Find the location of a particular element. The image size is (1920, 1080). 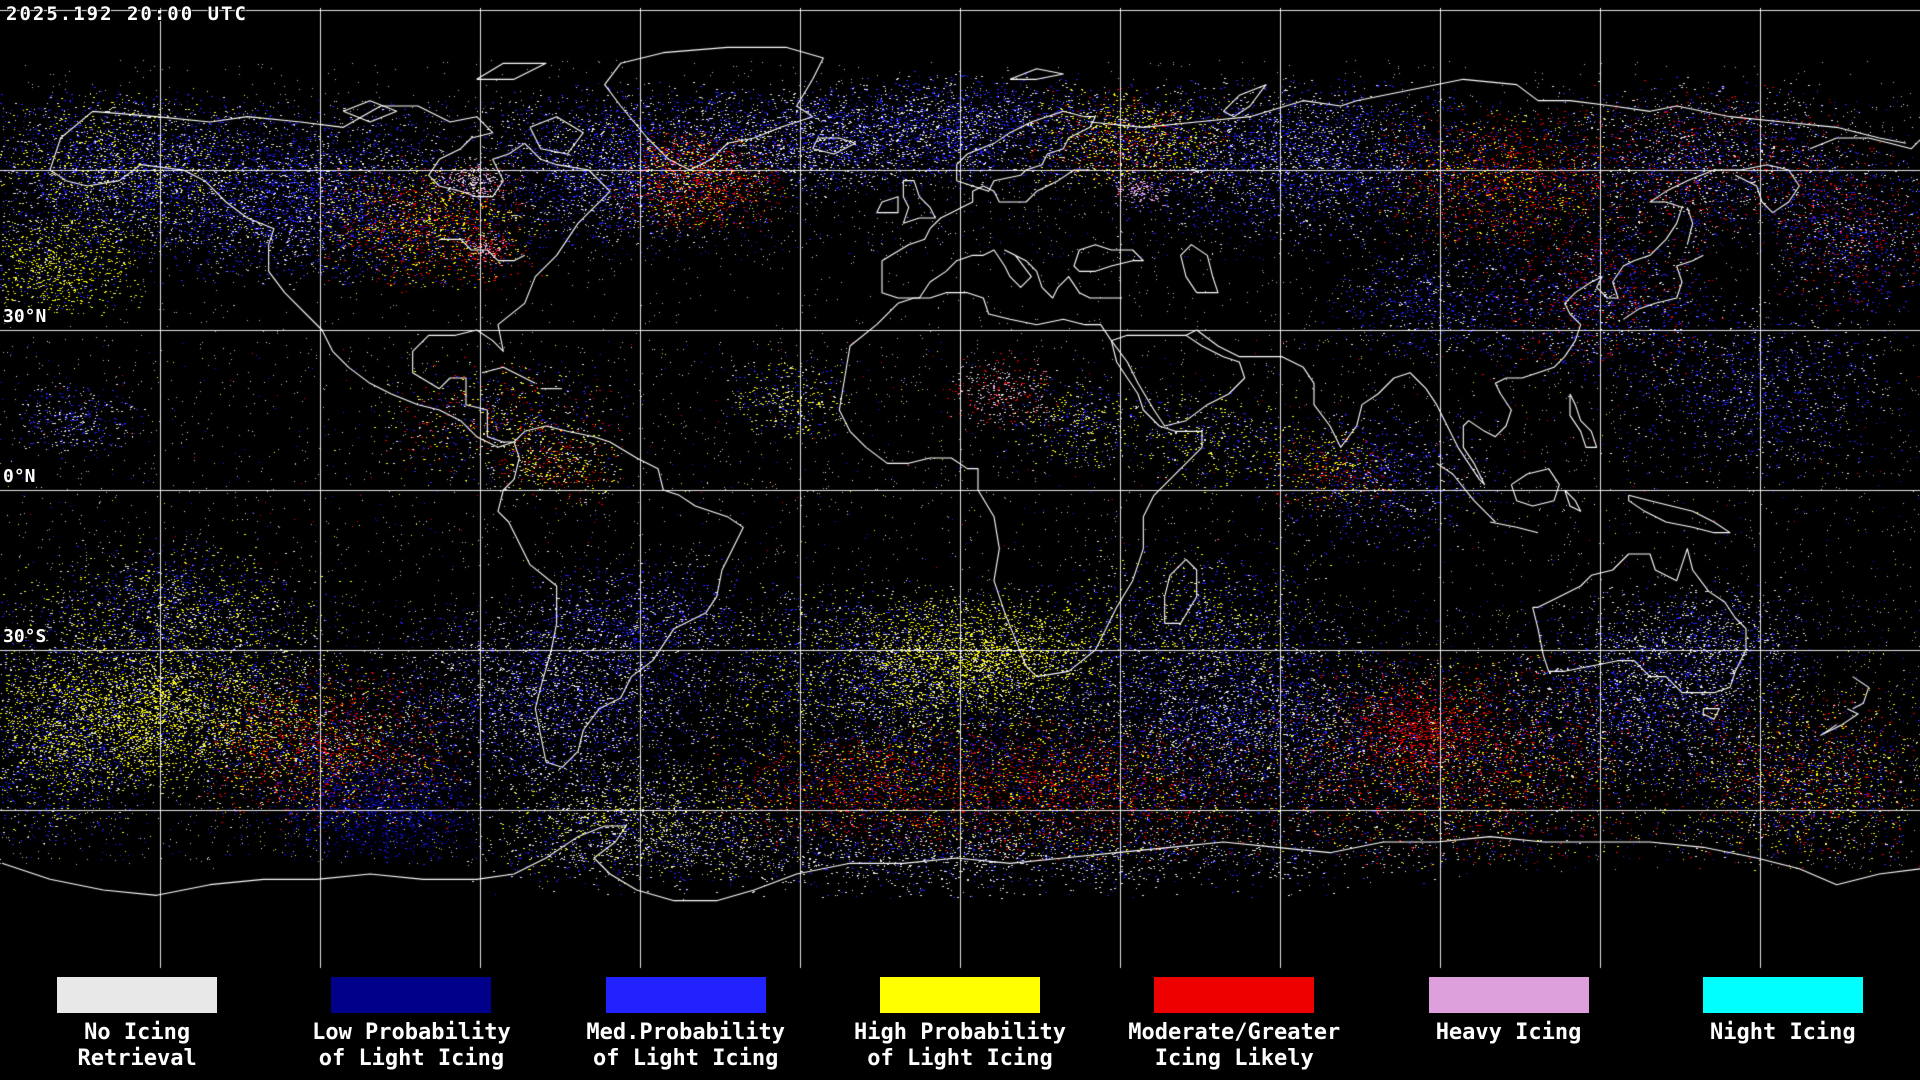

lat-label-30s: 30°S is located at coordinates (25, 636).